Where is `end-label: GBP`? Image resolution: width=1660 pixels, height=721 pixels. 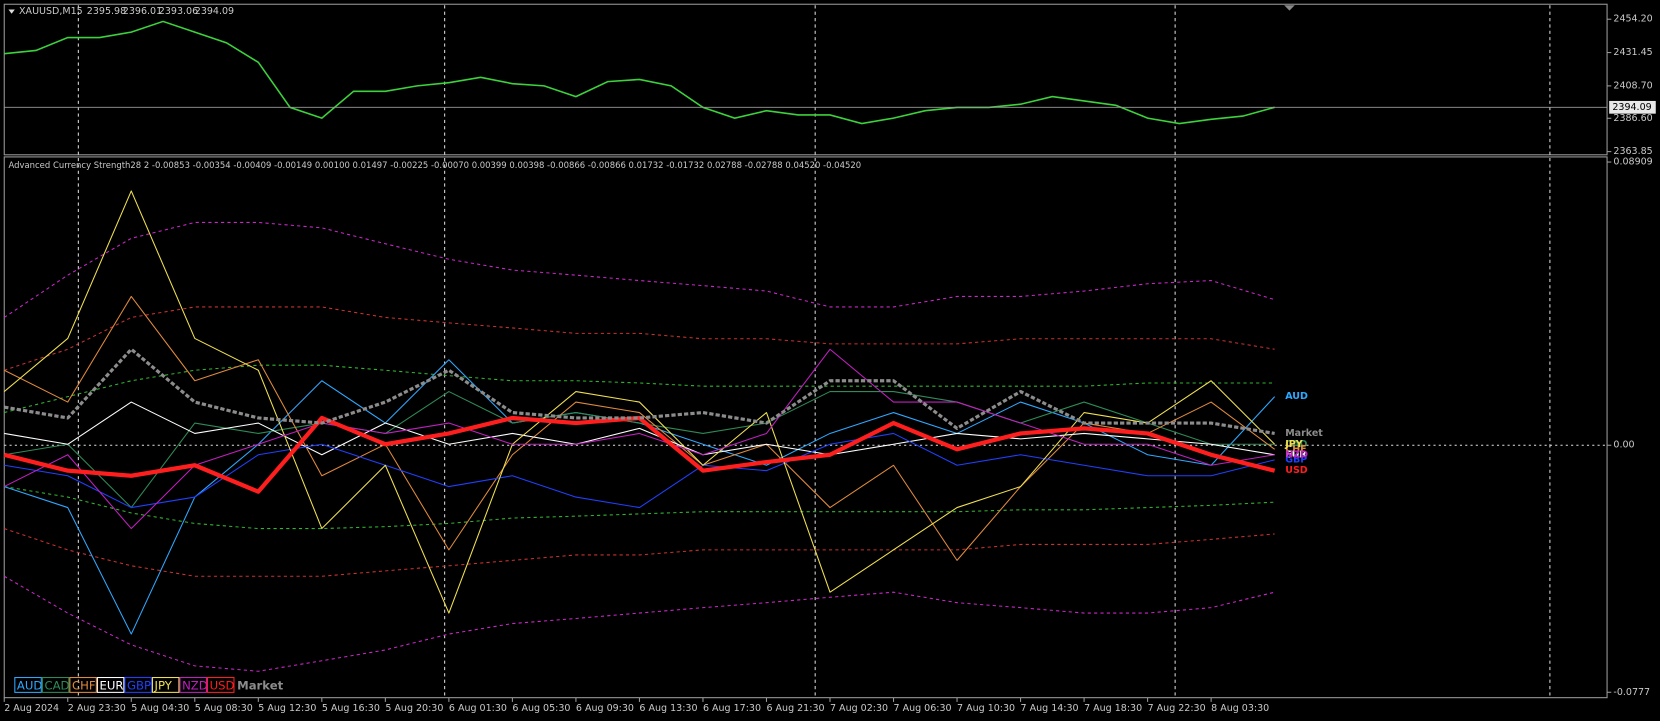 end-label: GBP is located at coordinates (1296, 459).